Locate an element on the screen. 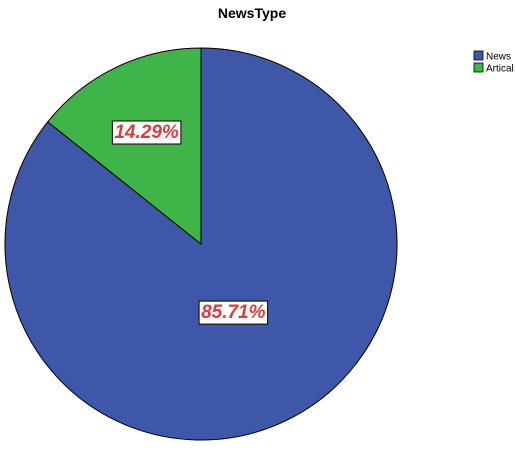 This screenshot has height=451, width=516. pie-data-labels: 85.71% 14.29% is located at coordinates (190, 222).